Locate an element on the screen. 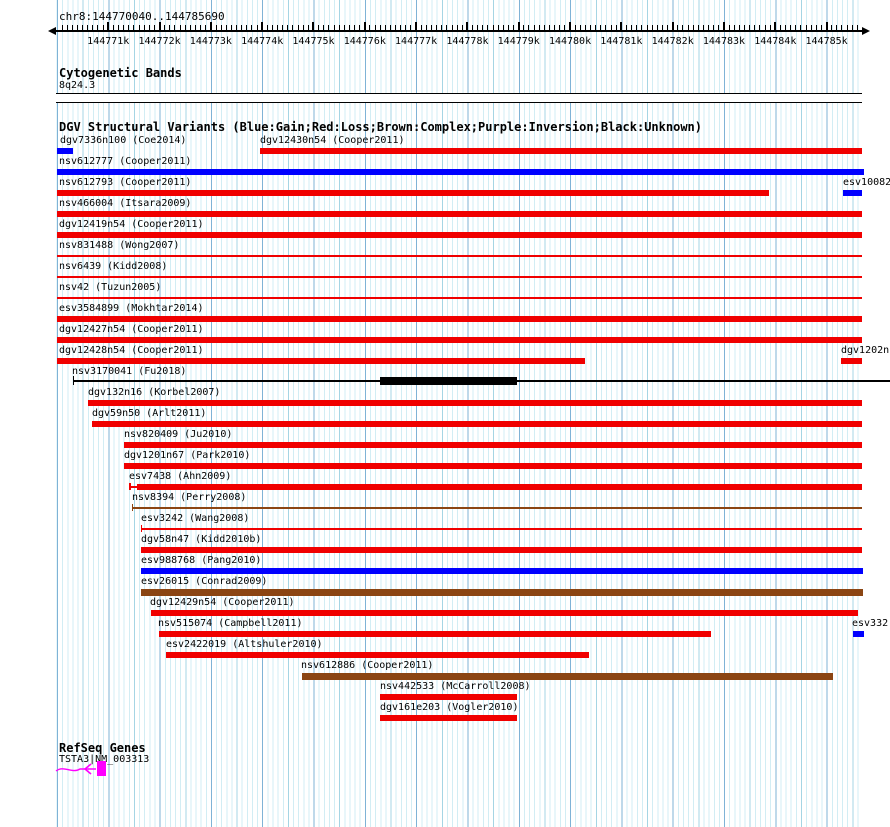 The width and height of the screenshot is (890, 827). variant-label: dgv58n47 (Kidd2010b) is located at coordinates (201, 539).